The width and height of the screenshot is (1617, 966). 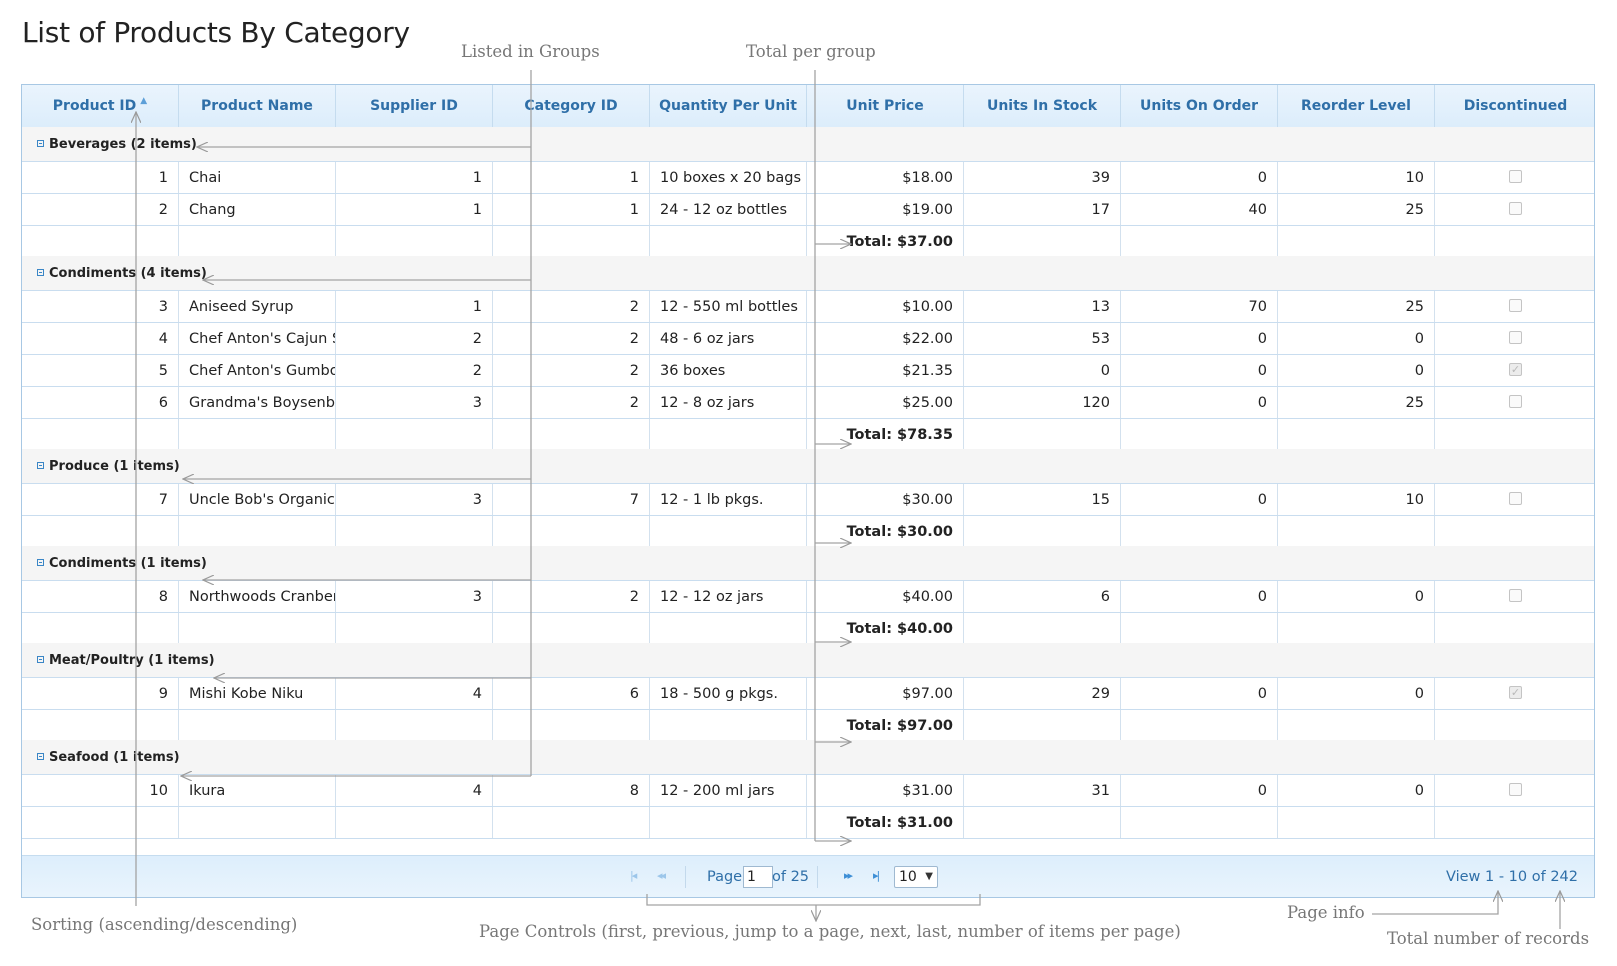 What do you see at coordinates (100, 370) in the screenshot?
I see `cell-id: 5` at bounding box center [100, 370].